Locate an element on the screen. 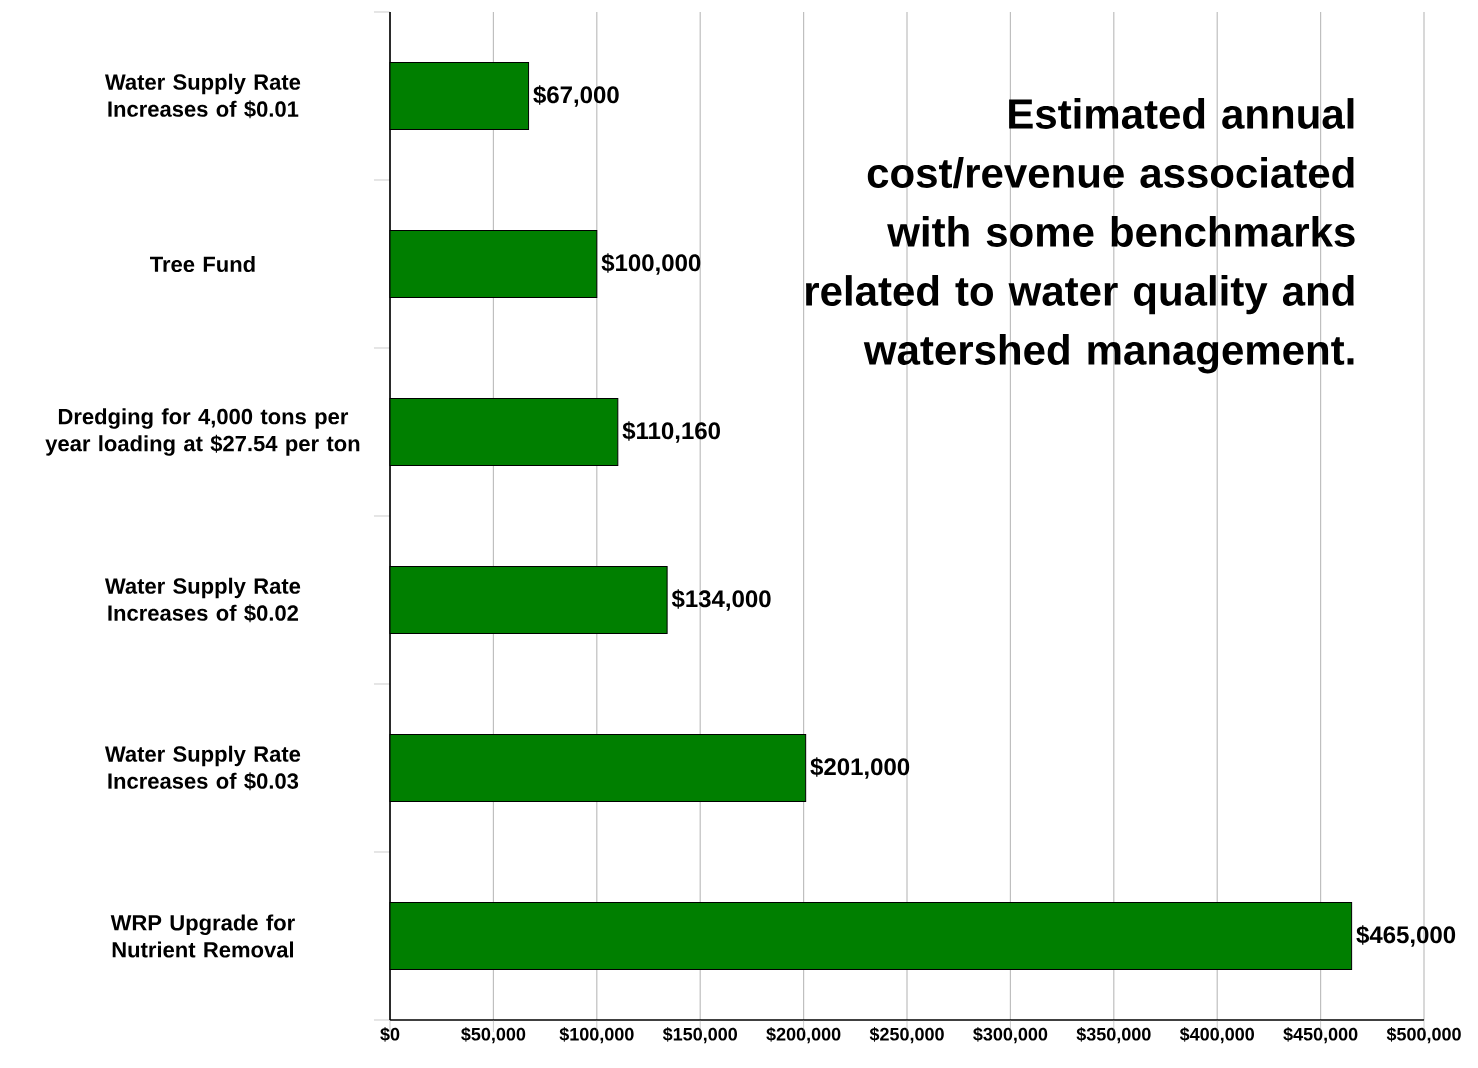 The width and height of the screenshot is (1478, 1068). x-tick-label: $300,000 is located at coordinates (1010, 1035).